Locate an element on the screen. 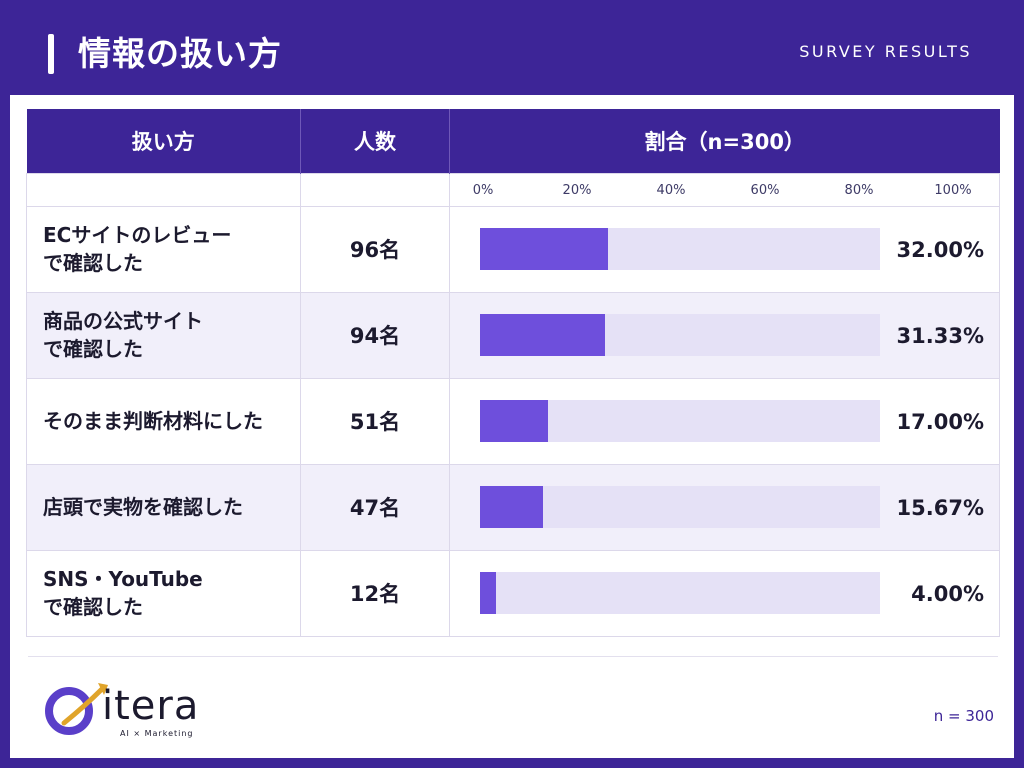 This screenshot has height=768, width=1024. bar-cell: 32.00% is located at coordinates (724, 249).